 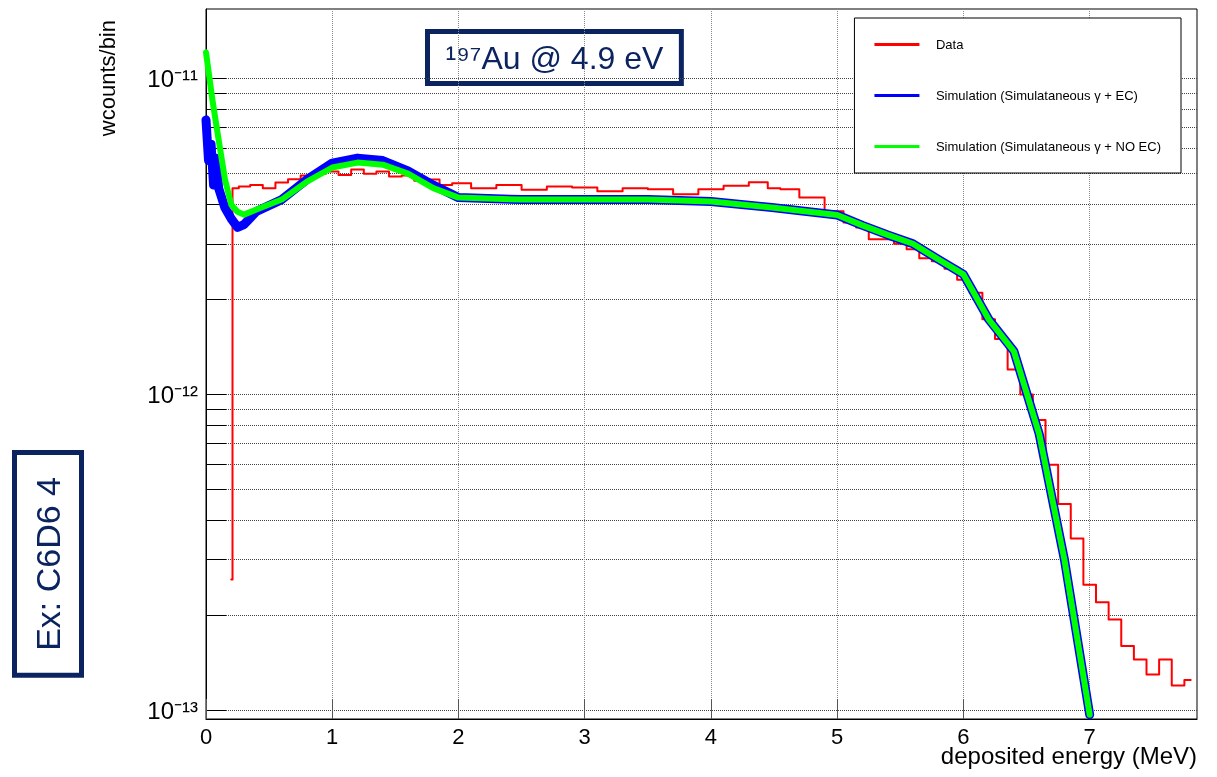 I want to click on text: Ex: C6D6 4, so click(x=48, y=563).